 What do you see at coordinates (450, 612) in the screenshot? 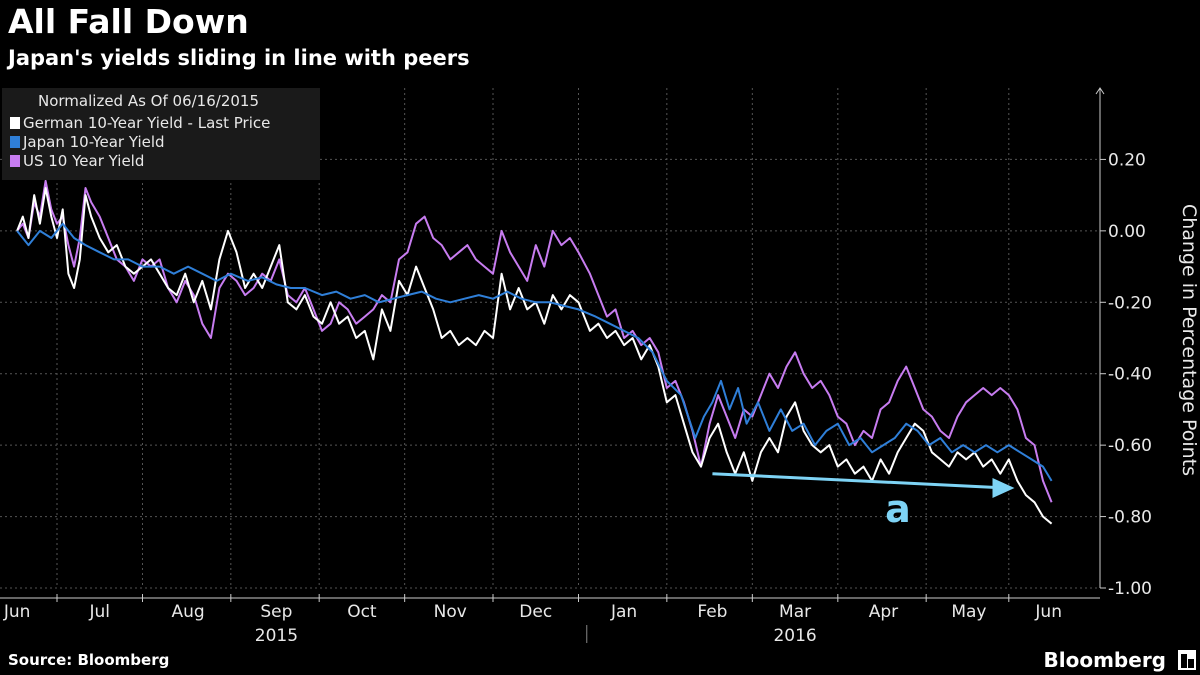
I see `x-tick-label: Nov` at bounding box center [450, 612].